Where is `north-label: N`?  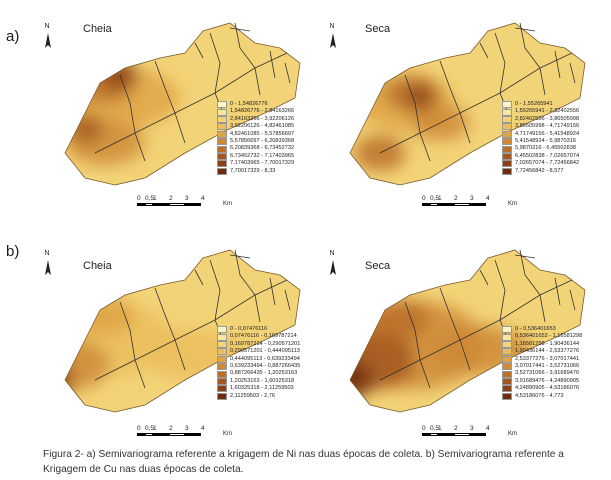
north-label: N is located at coordinates (332, 253).